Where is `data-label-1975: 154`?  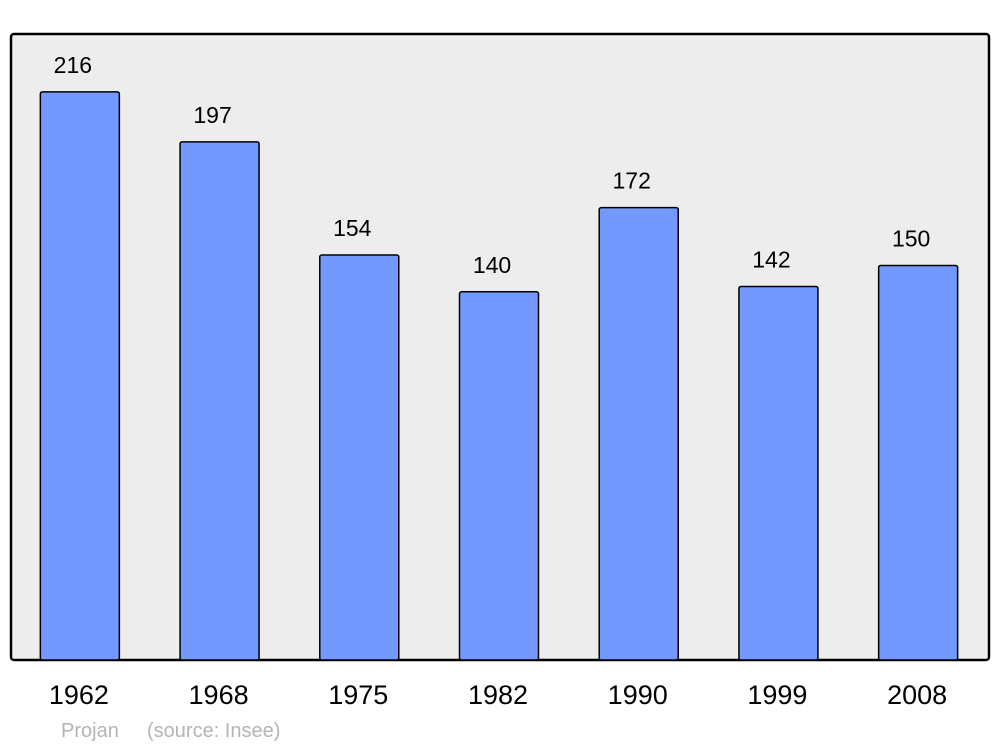
data-label-1975: 154 is located at coordinates (352, 228).